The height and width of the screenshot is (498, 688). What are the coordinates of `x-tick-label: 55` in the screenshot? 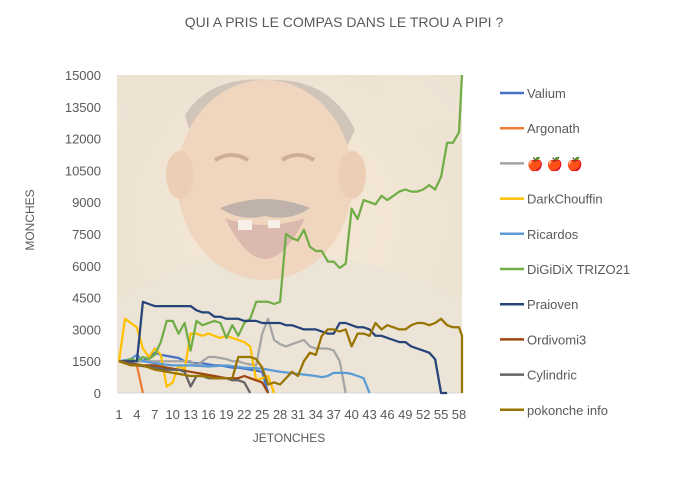 It's located at (441, 414).